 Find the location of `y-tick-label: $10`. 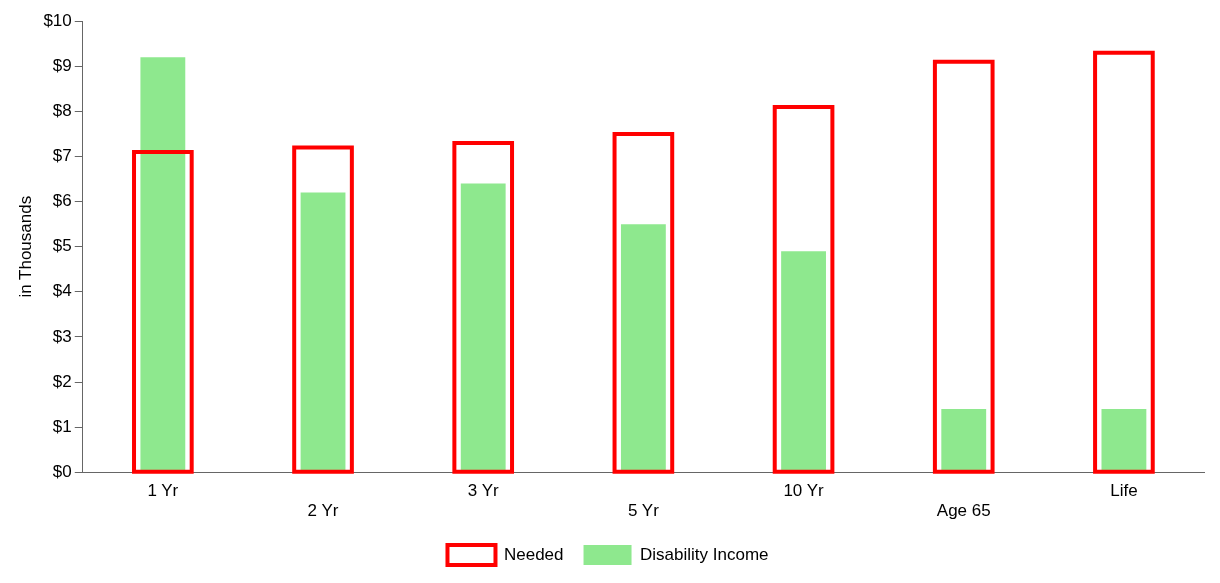

y-tick-label: $10 is located at coordinates (57, 20).